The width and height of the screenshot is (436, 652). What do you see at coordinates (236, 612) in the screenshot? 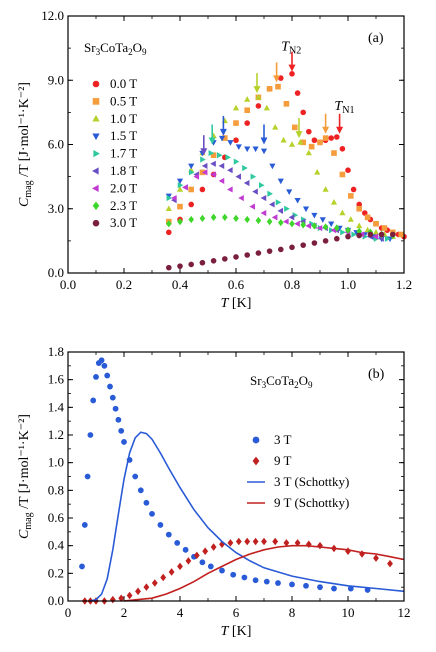
I see `x-tick-label: 6` at bounding box center [236, 612].